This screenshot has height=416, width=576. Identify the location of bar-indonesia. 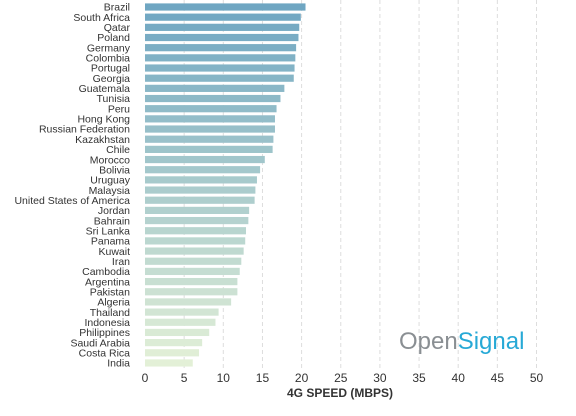
(180, 322).